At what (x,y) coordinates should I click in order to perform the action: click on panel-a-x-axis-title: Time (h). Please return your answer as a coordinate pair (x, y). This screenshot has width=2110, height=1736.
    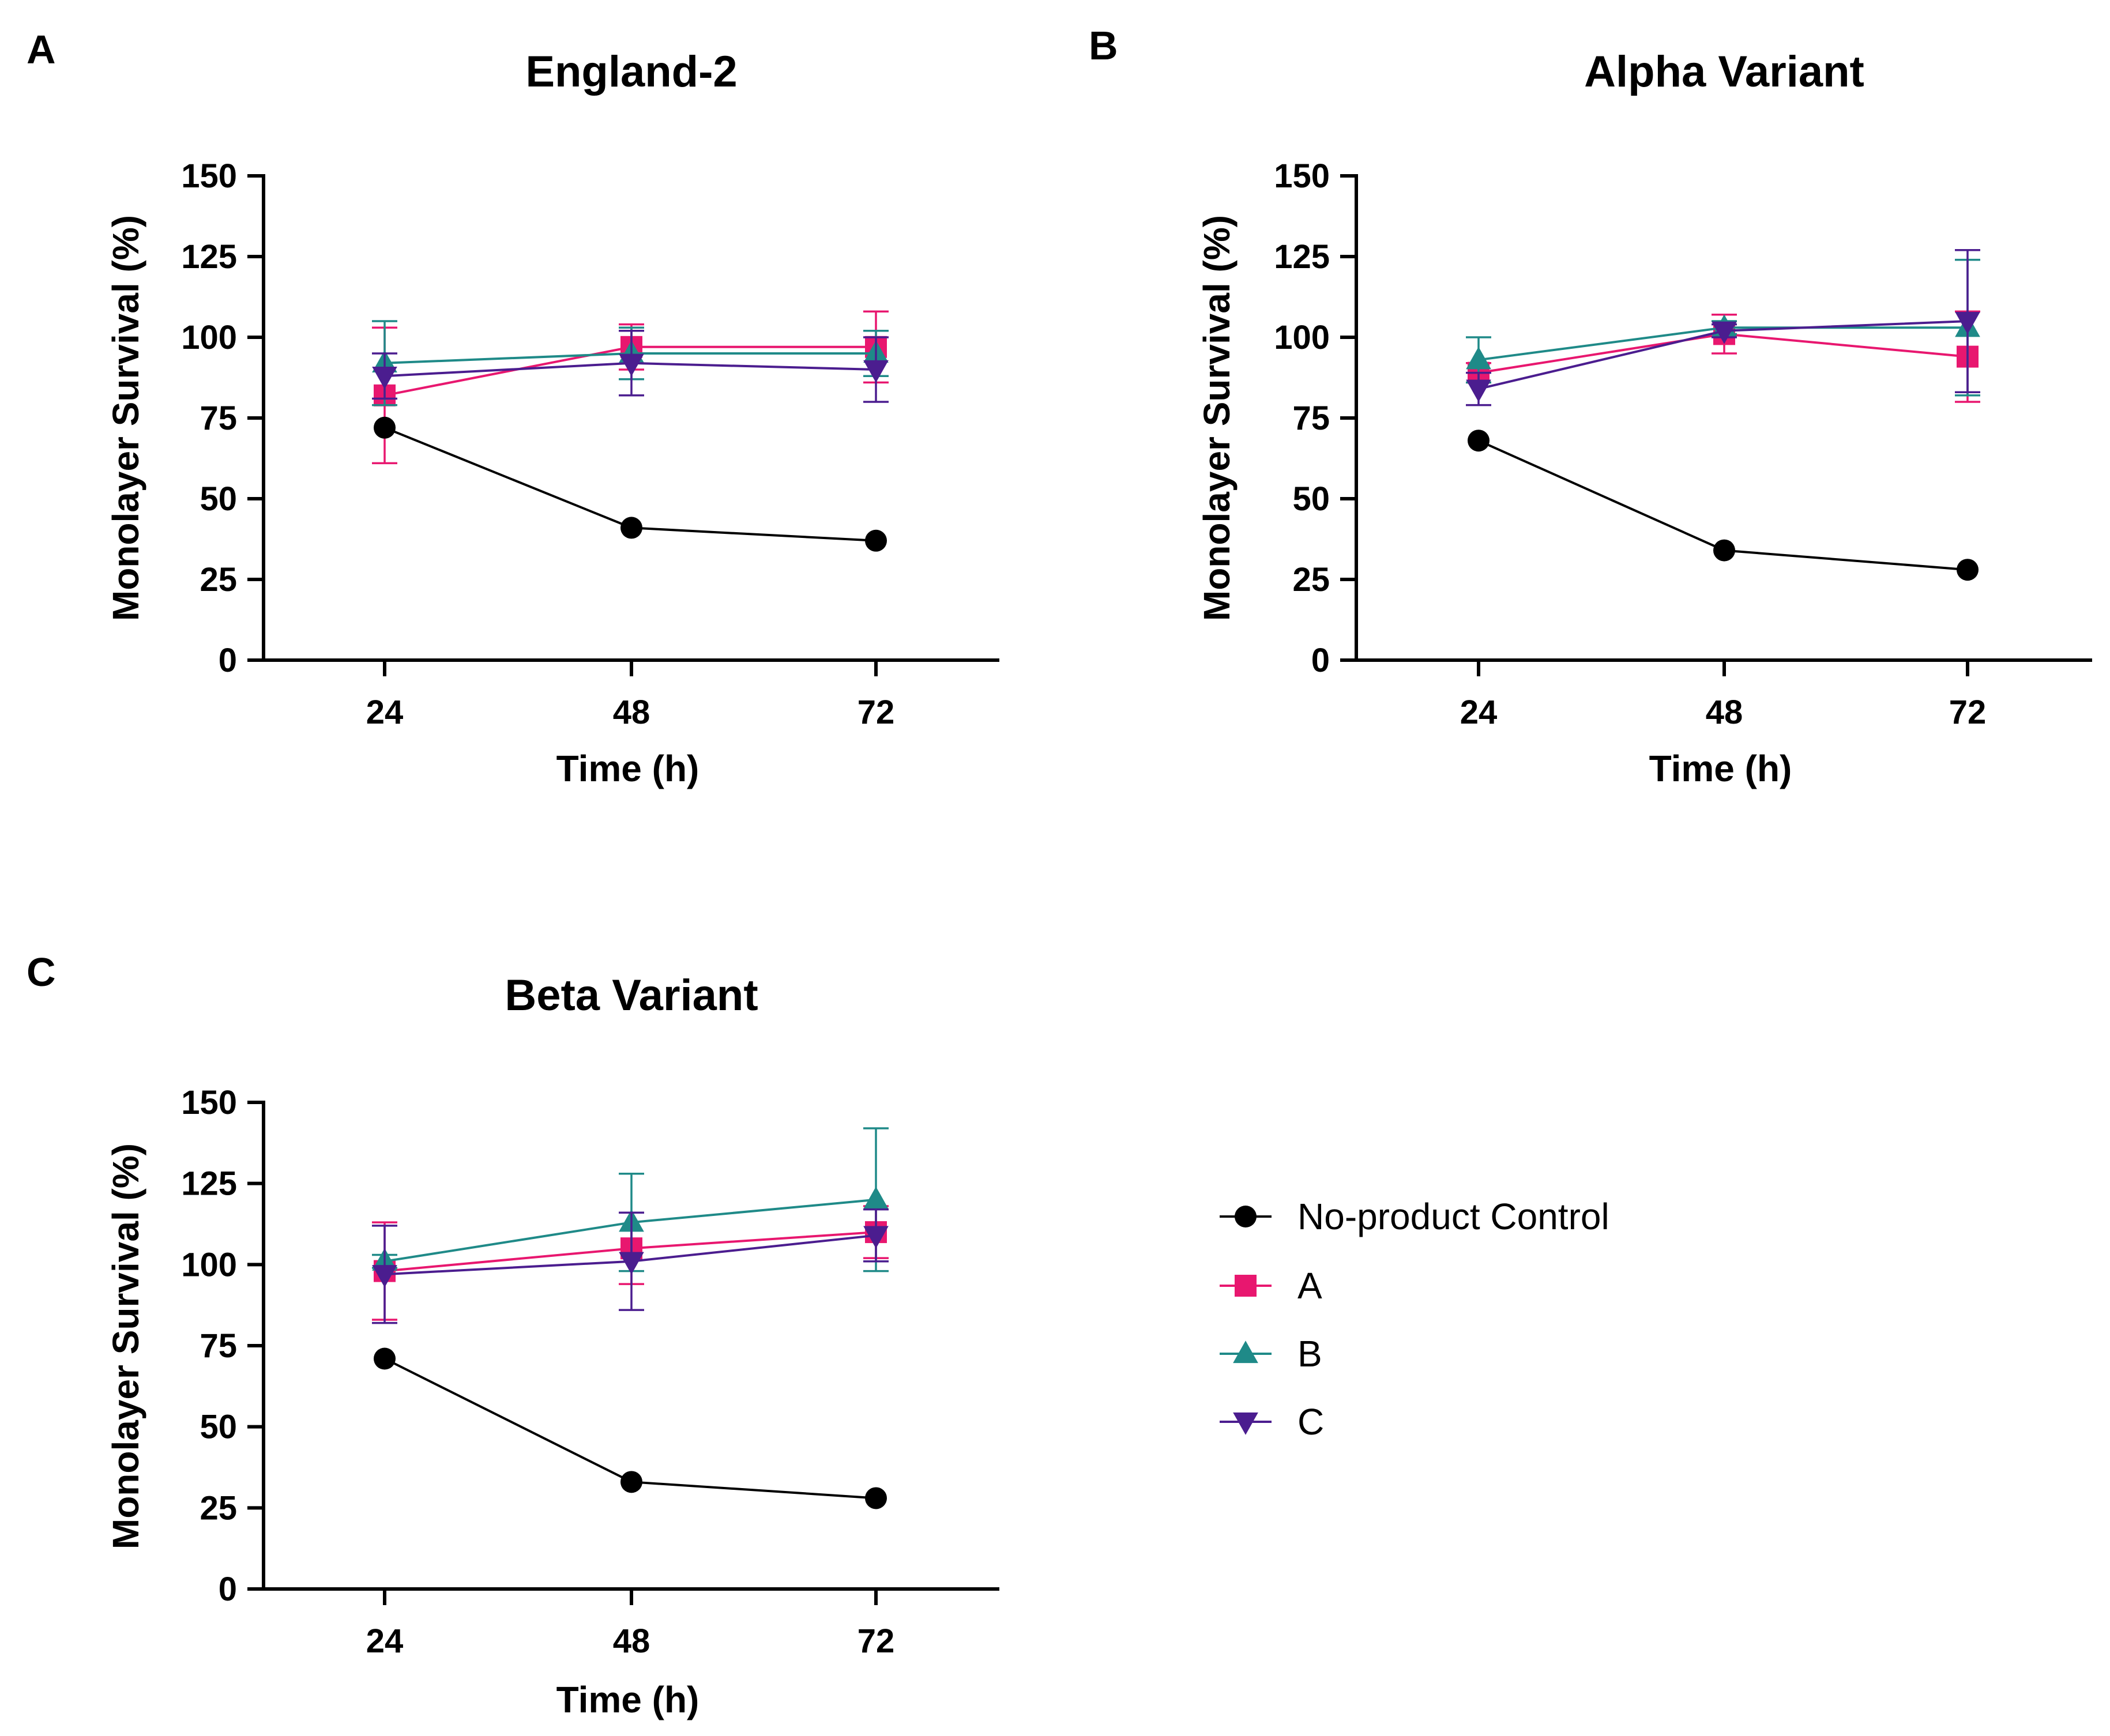
    Looking at the image, I should click on (627, 768).